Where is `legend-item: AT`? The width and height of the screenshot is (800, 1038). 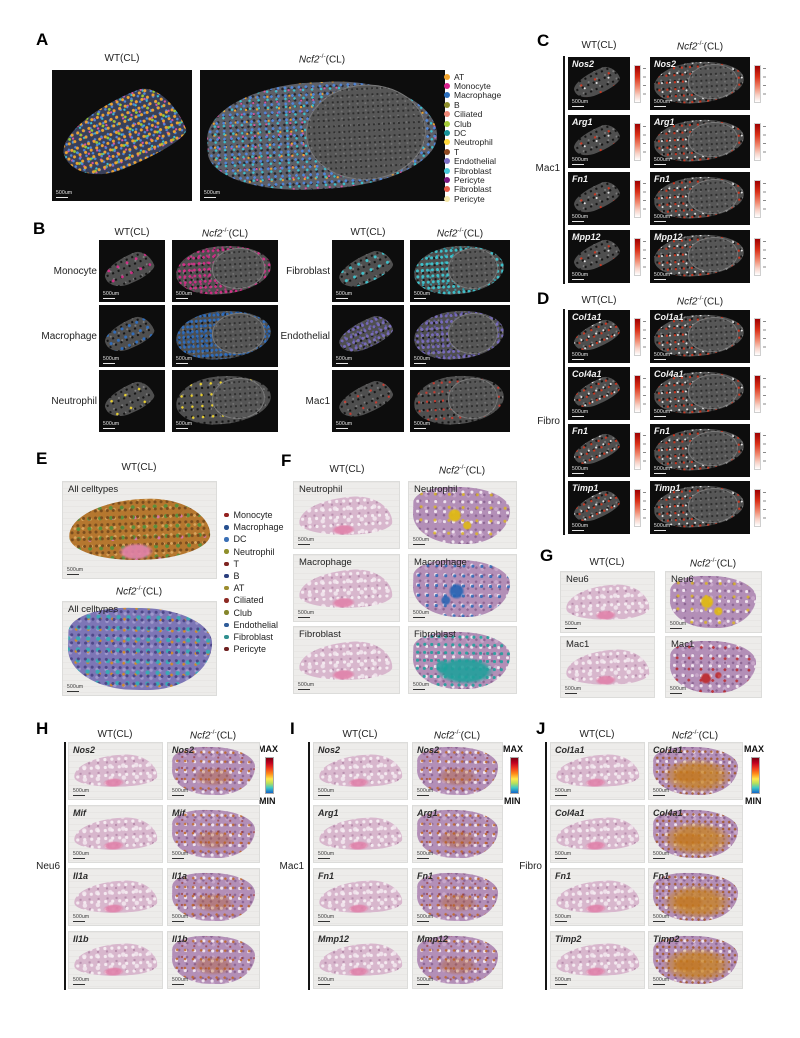 legend-item: AT is located at coordinates (254, 588).